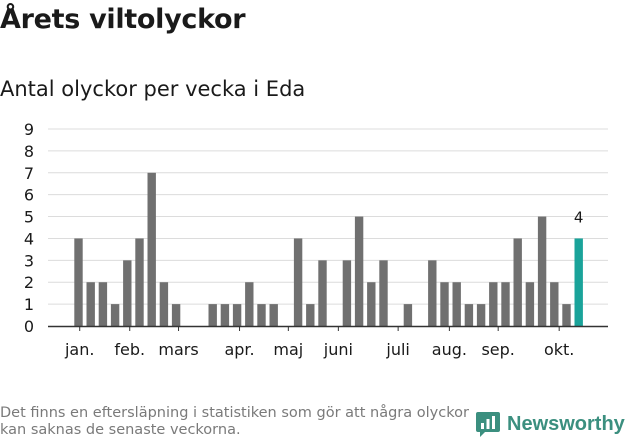  I want to click on chart-subtitle: Antal olyckor per vecka i Eda, so click(153, 89).